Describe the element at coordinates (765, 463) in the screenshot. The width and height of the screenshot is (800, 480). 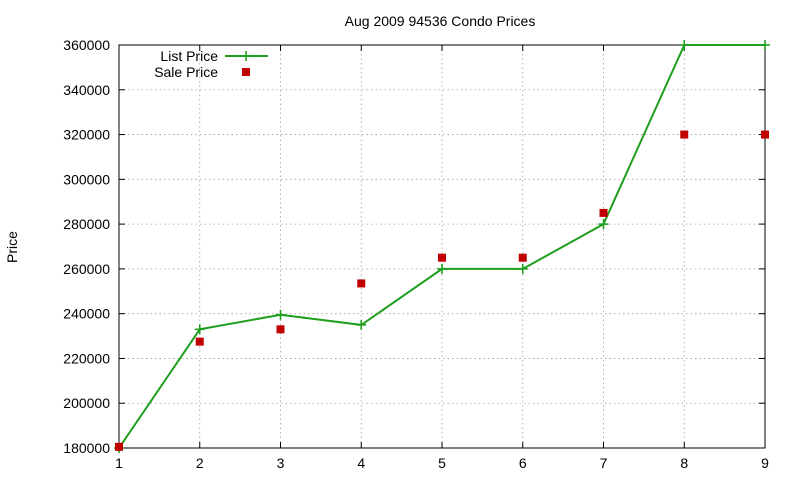
I see `x-tick-label: 9` at that location.